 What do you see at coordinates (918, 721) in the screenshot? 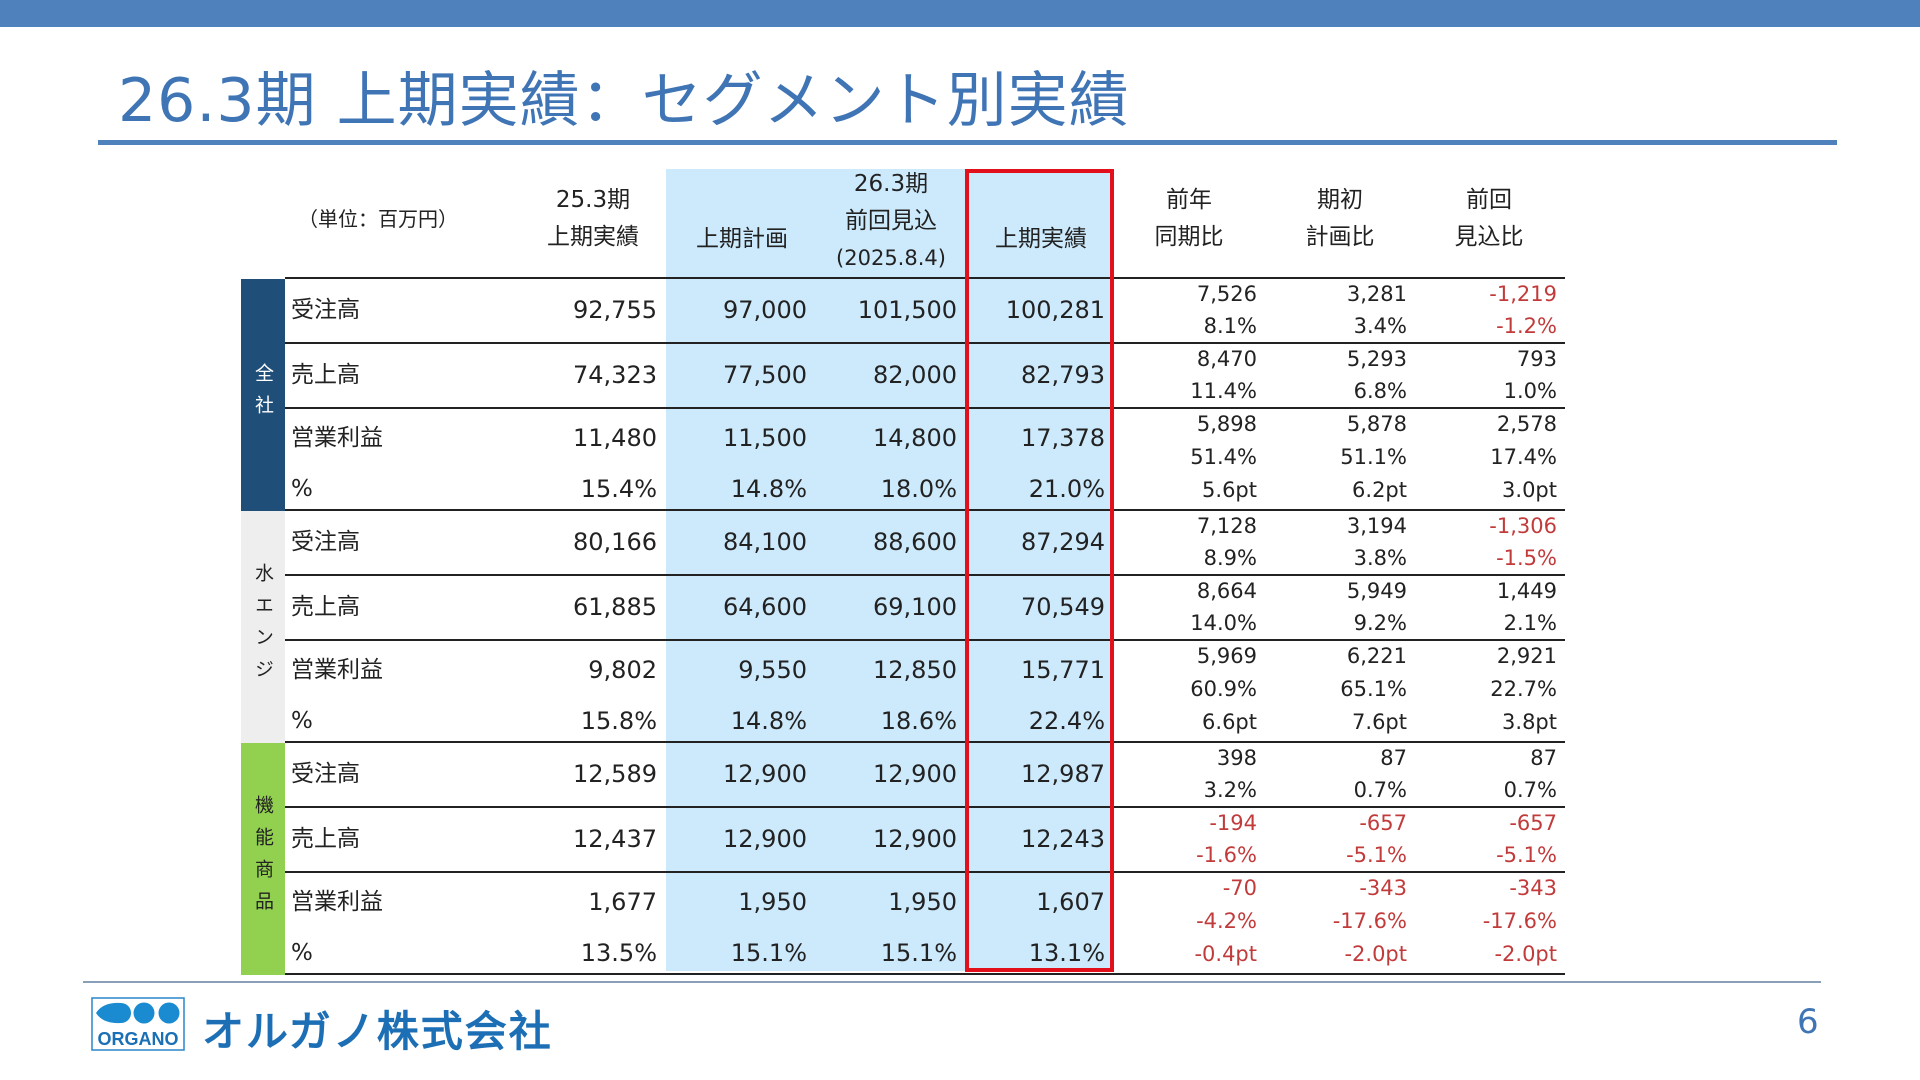
I see `margin-cell: 18.6%` at bounding box center [918, 721].